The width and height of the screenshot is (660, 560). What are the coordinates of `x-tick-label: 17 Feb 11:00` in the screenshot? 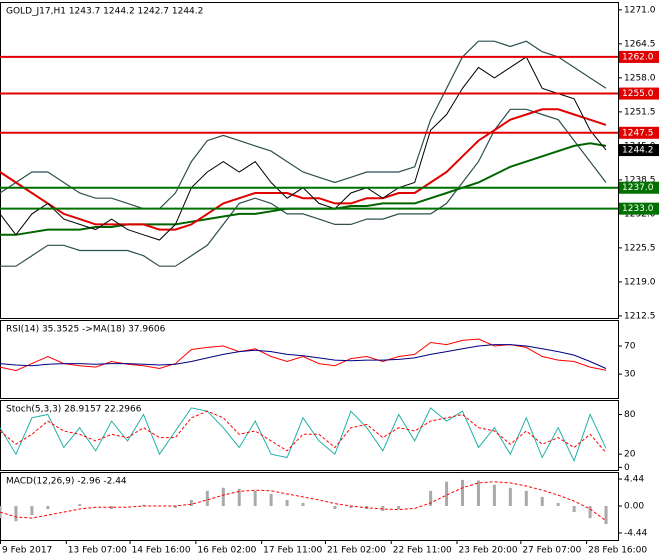 It's located at (292, 551).